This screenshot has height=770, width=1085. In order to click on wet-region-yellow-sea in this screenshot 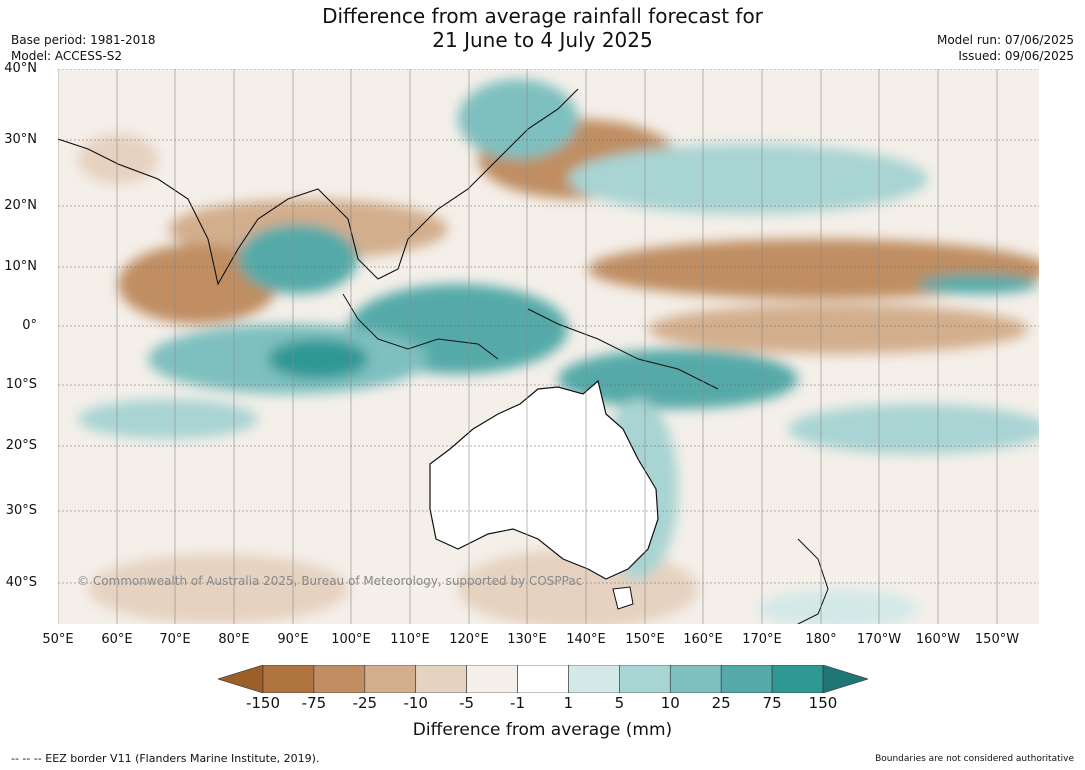, I will do `click(518, 119)`.